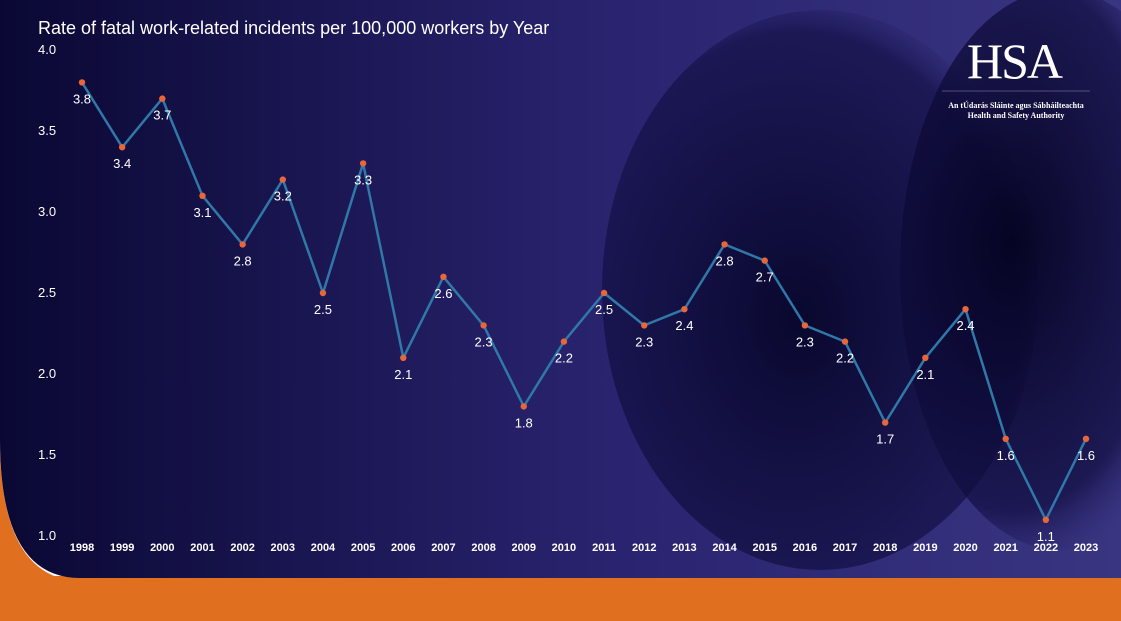 This screenshot has height=621, width=1121. Describe the element at coordinates (47, 454) in the screenshot. I see `y-tick-label: 1.5` at that location.